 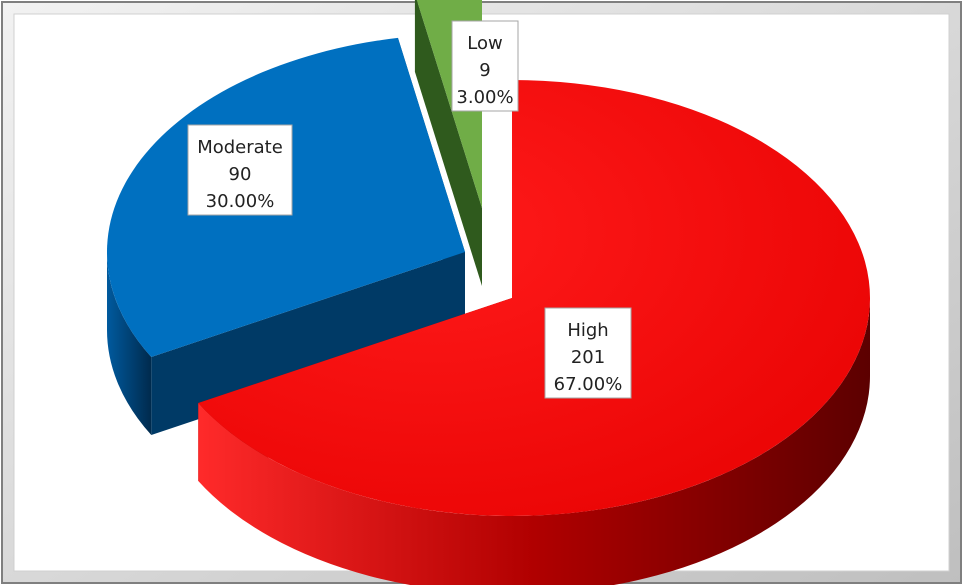 I want to click on data-label-value: 90, so click(x=240, y=174).